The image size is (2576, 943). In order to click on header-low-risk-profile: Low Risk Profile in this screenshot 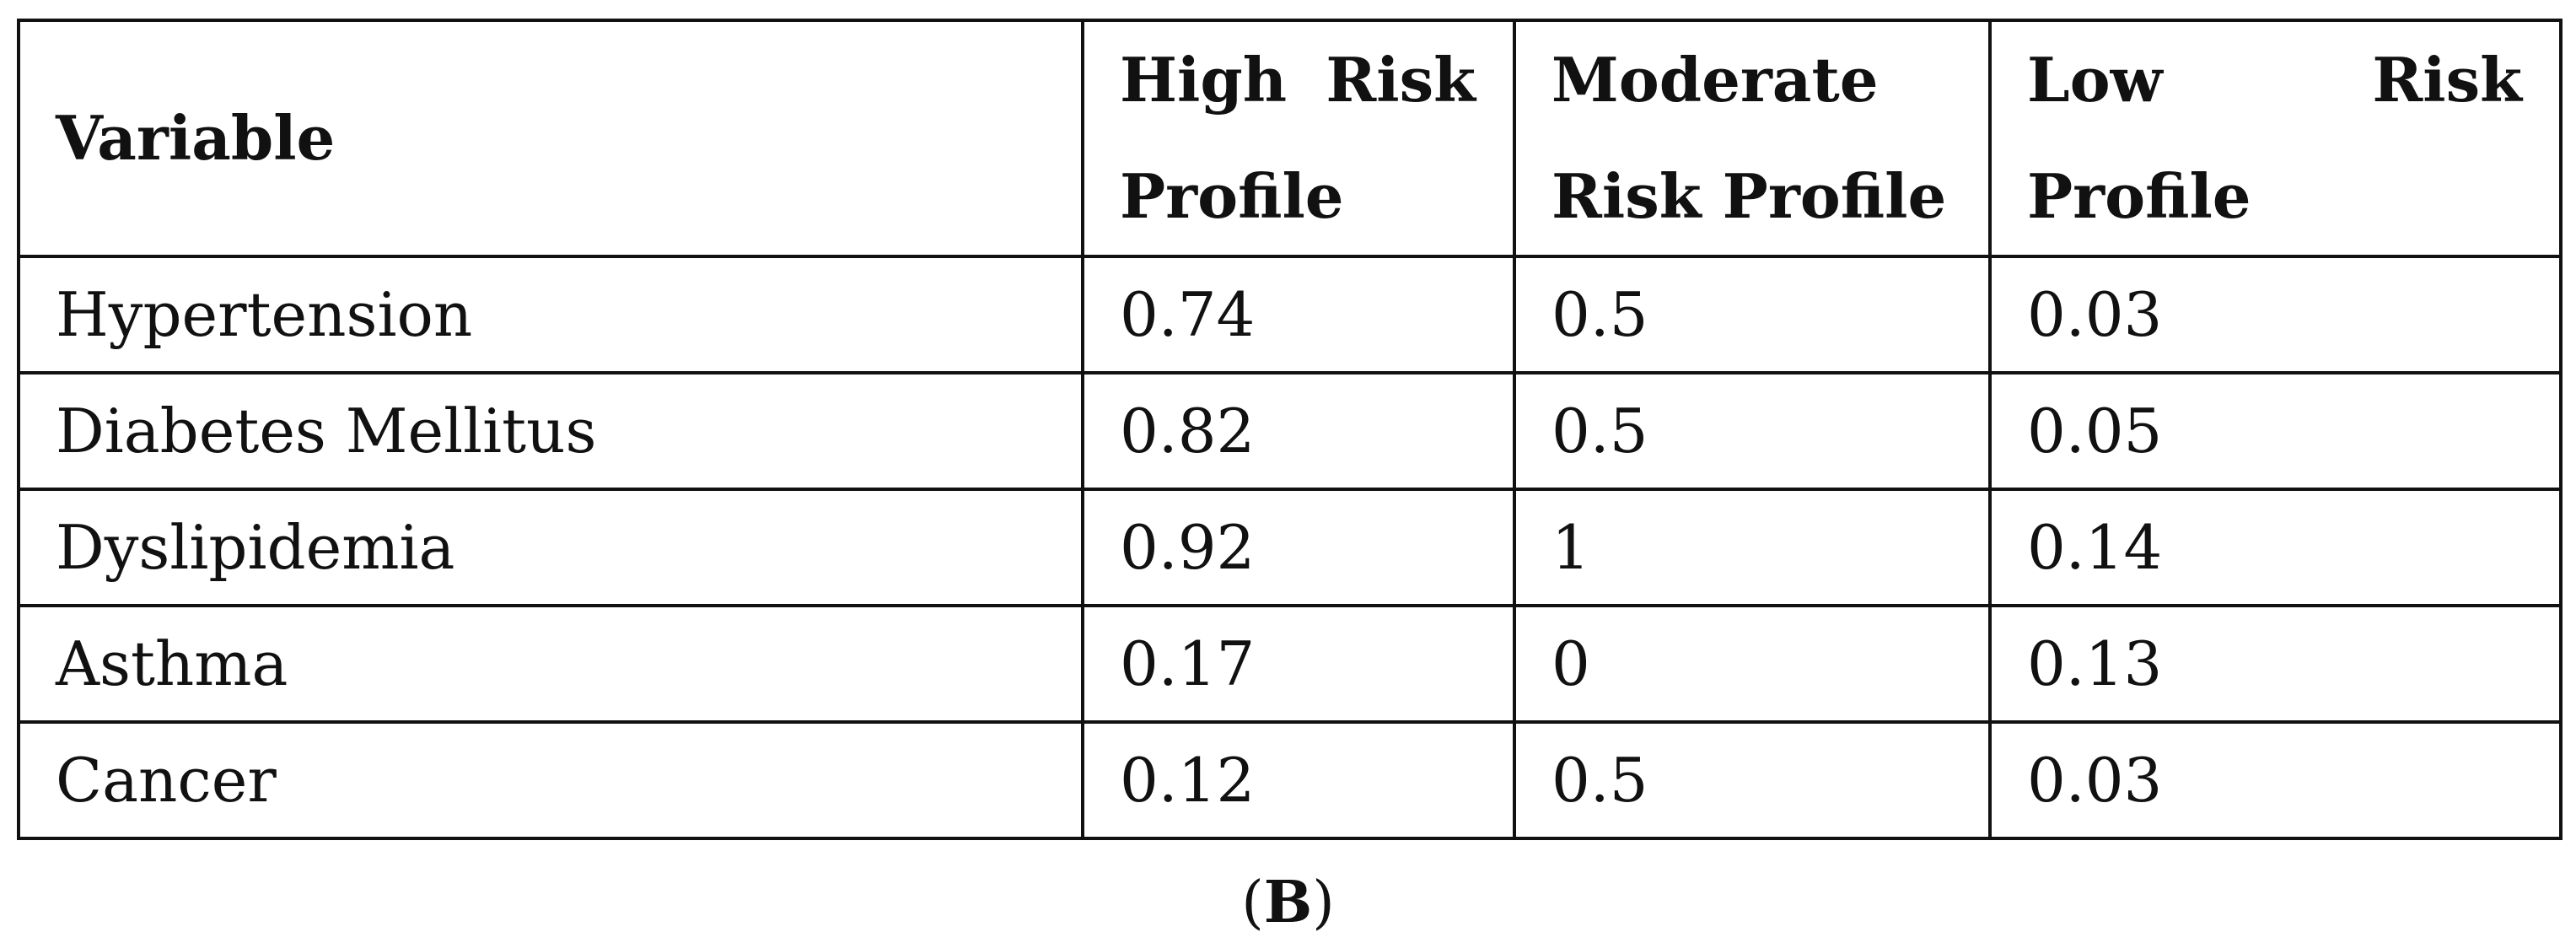, I will do `click(2275, 139)`.